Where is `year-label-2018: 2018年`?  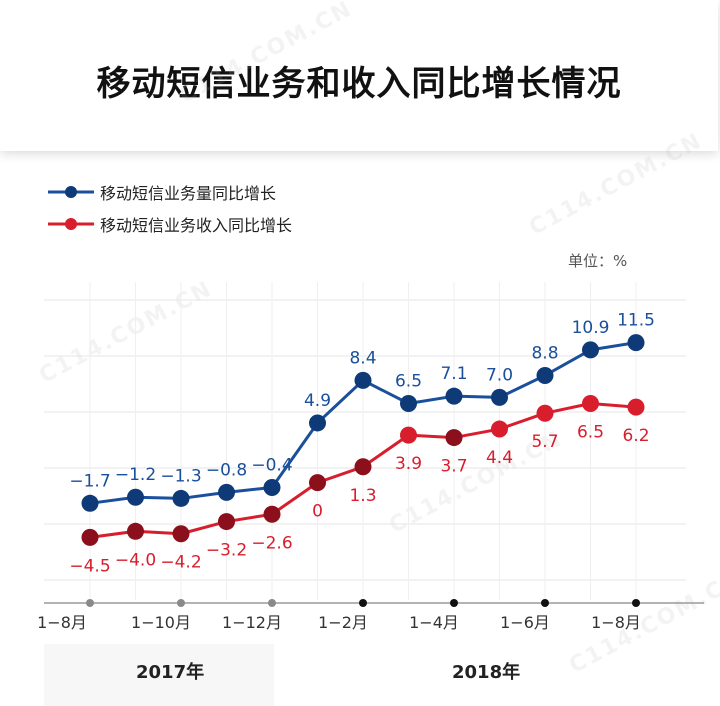 year-label-2018: 2018年 is located at coordinates (486, 672).